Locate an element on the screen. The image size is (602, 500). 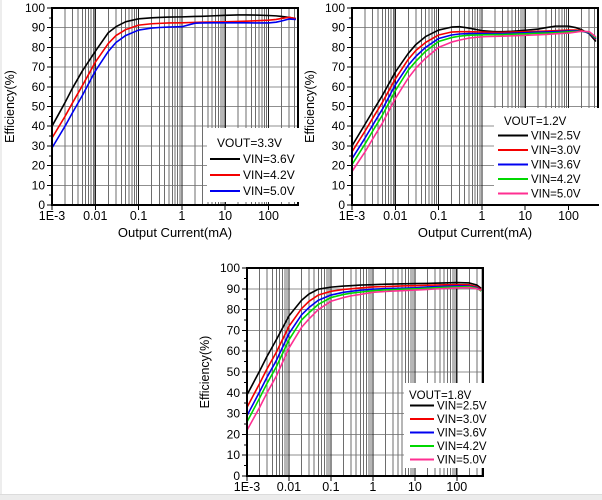
page-edge-bottom is located at coordinates (301, 497).